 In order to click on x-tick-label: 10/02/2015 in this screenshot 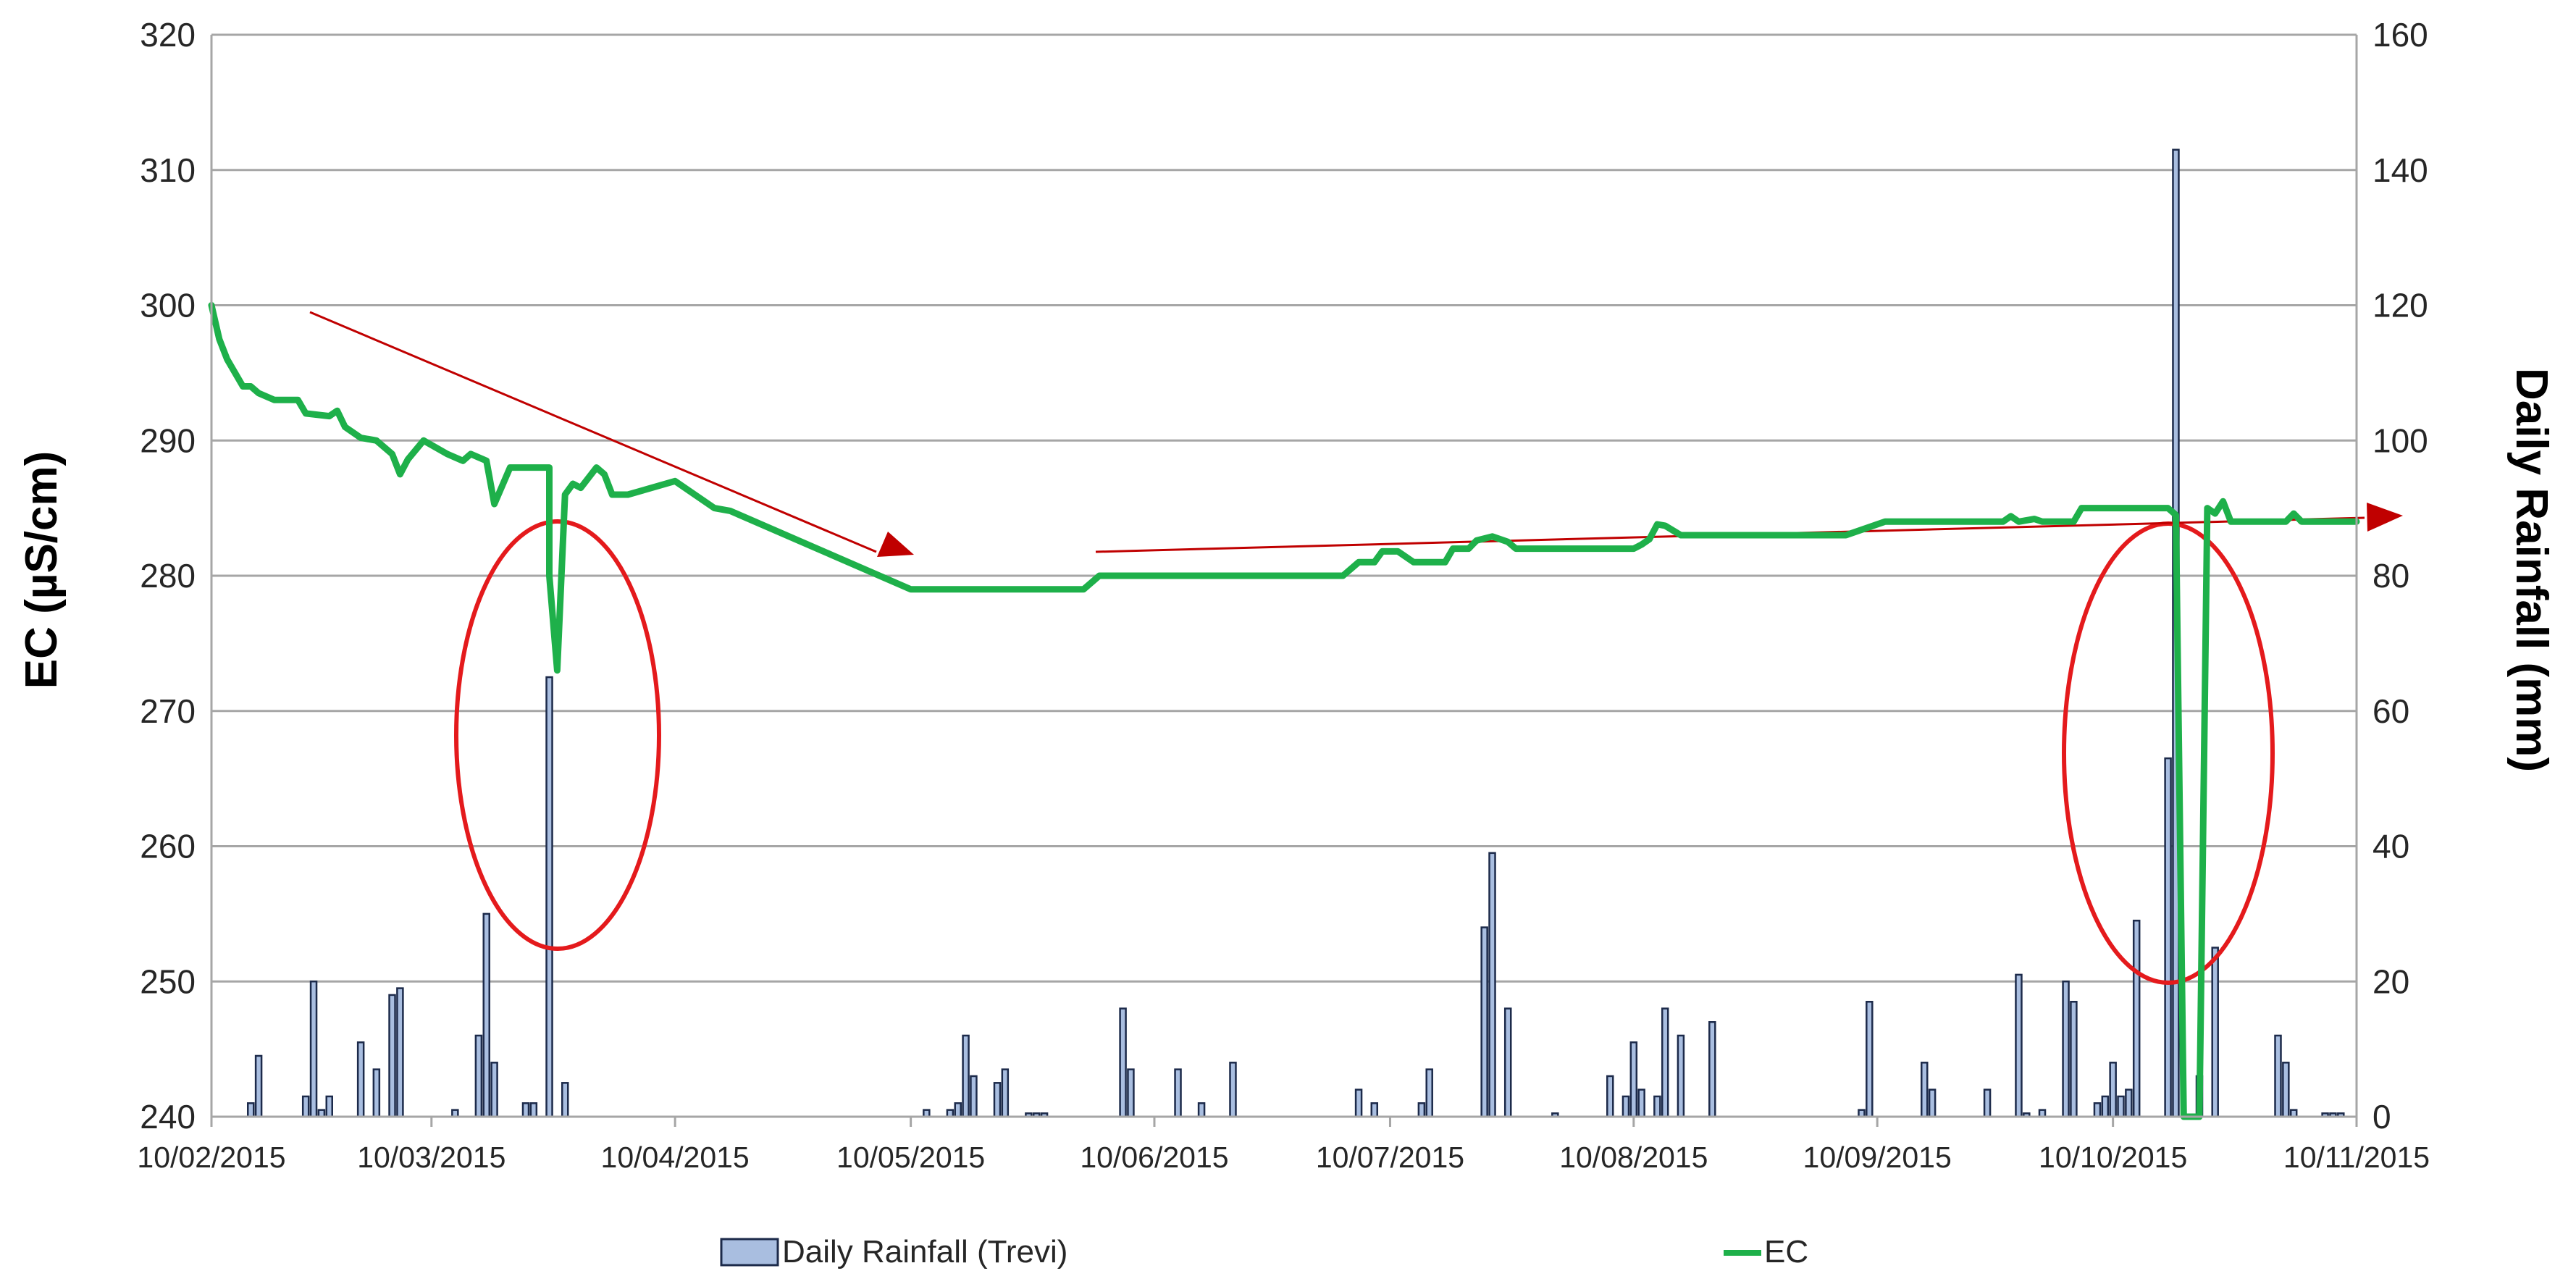, I will do `click(211, 1157)`.